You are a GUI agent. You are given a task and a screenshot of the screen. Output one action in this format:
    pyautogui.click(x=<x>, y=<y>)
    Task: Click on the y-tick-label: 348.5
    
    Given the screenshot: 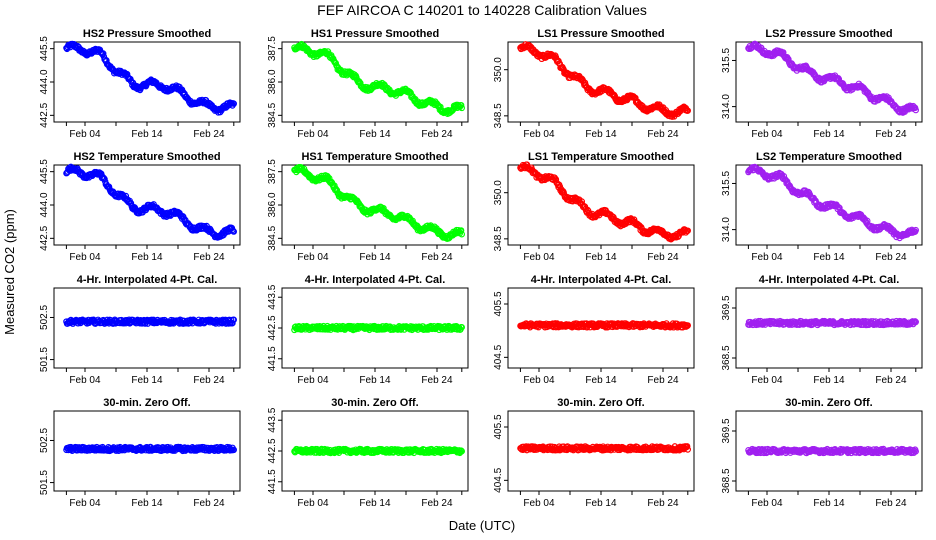 What is the action you would take?
    pyautogui.click(x=498, y=238)
    